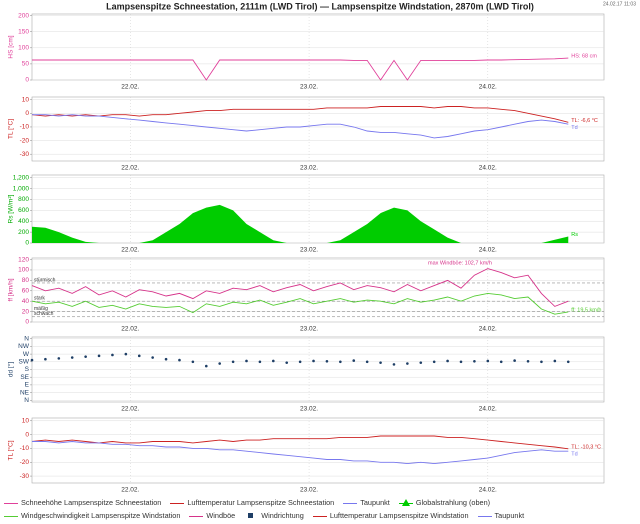  What do you see at coordinates (41, 309) in the screenshot?
I see `threshold-label: mäßig` at bounding box center [41, 309].